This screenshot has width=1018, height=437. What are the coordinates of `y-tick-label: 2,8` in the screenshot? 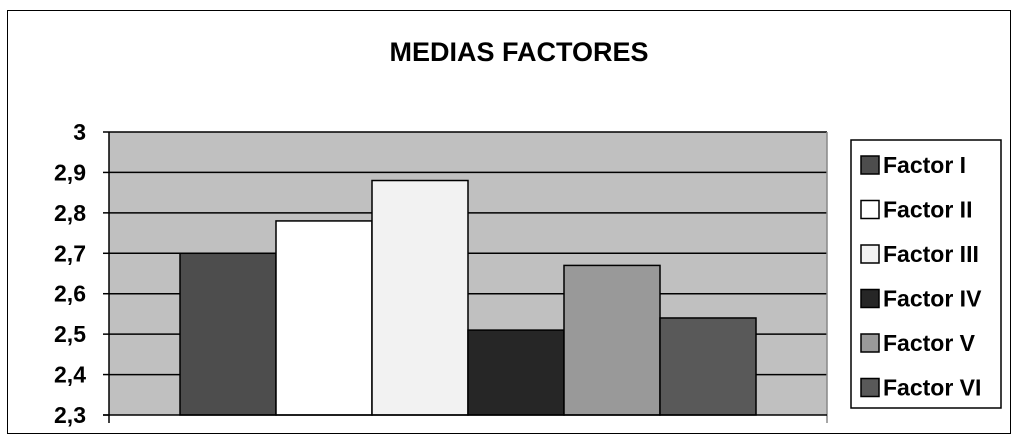 It's located at (70, 213).